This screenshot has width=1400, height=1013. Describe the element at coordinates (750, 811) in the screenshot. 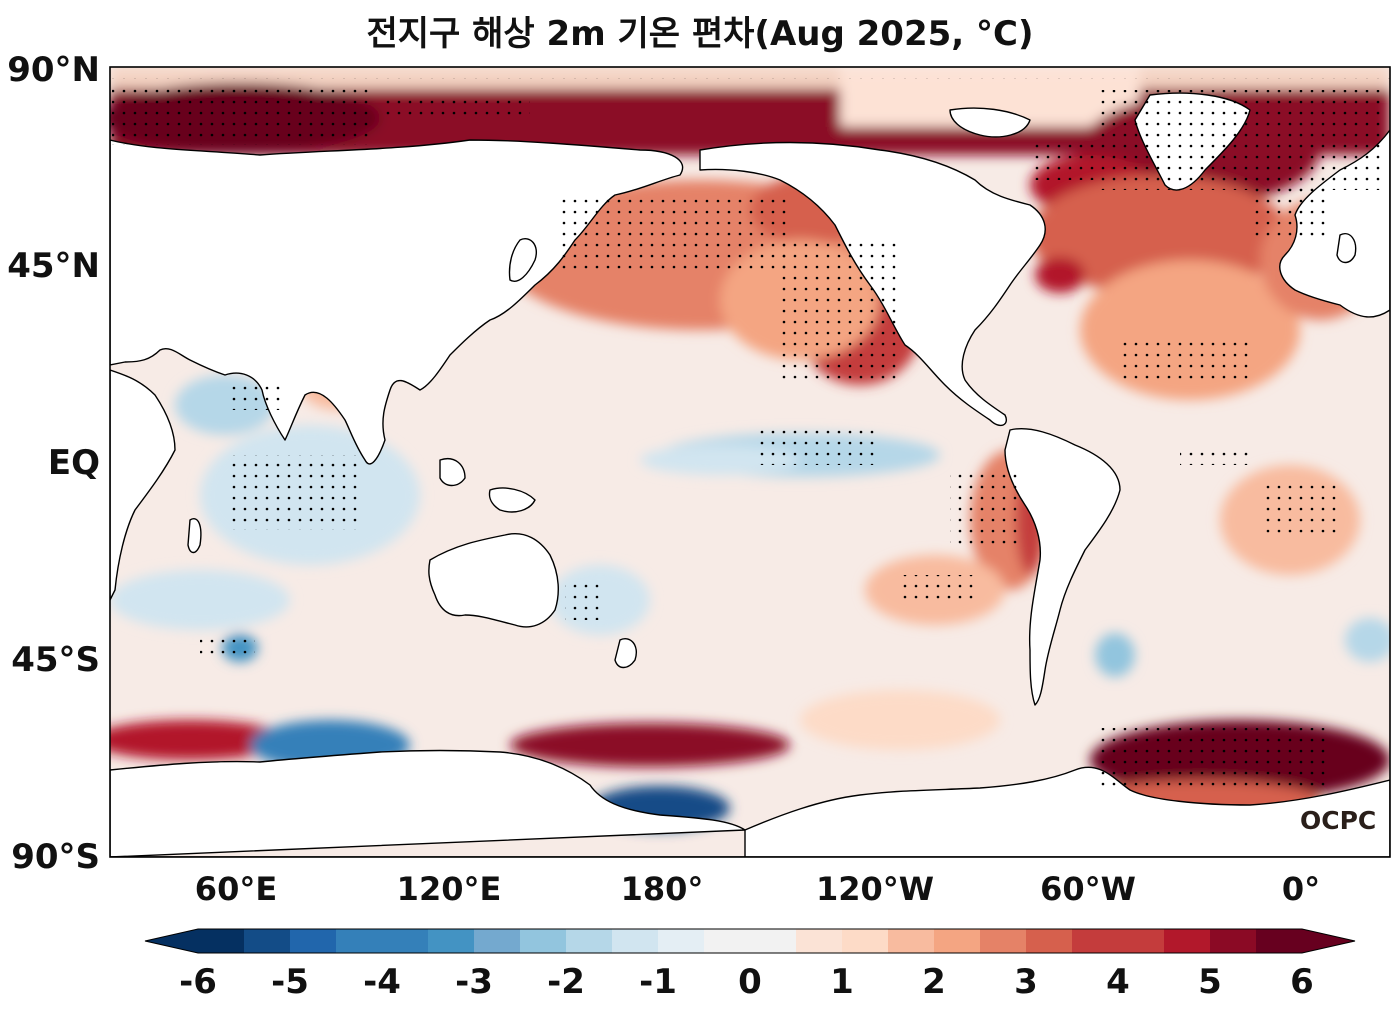

I see `land-antarctica-west` at that location.